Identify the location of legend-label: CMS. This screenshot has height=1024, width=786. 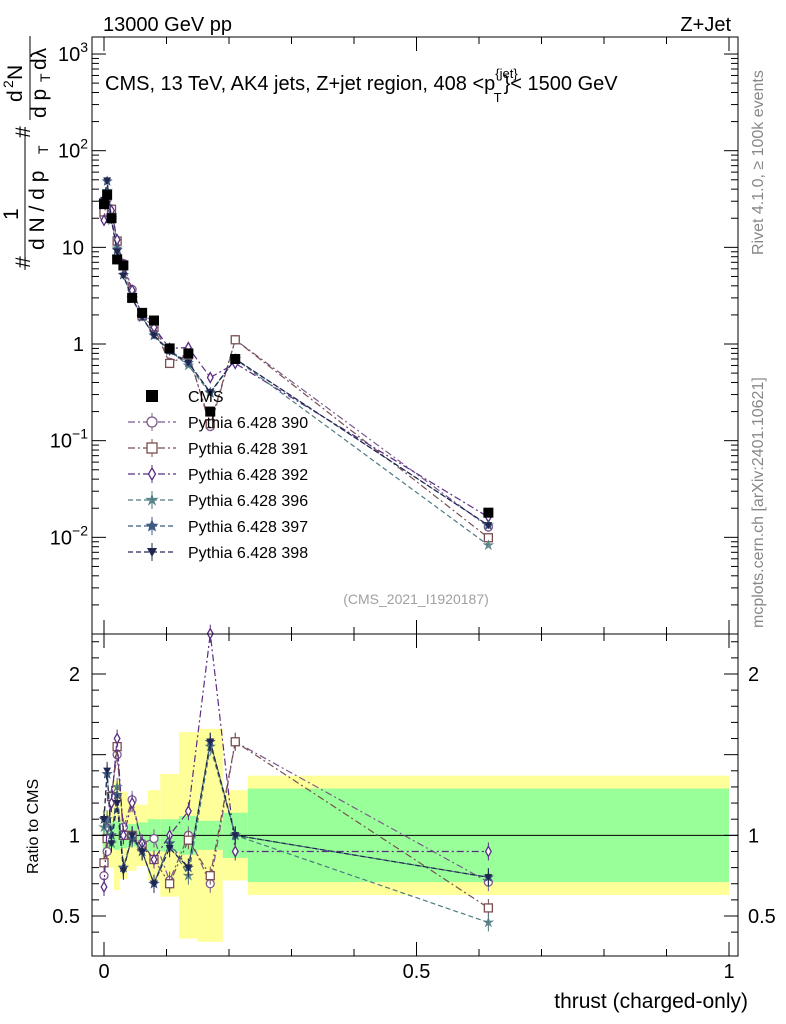
(206, 397).